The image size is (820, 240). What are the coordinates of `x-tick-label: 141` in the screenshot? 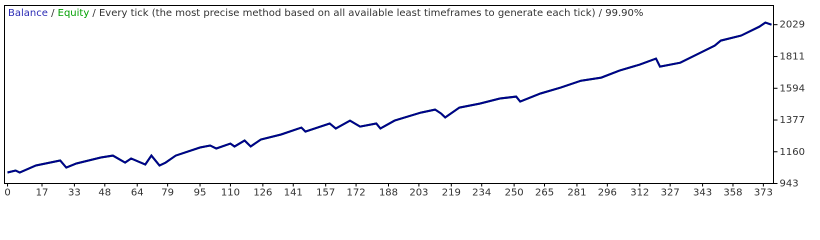 It's located at (293, 193).